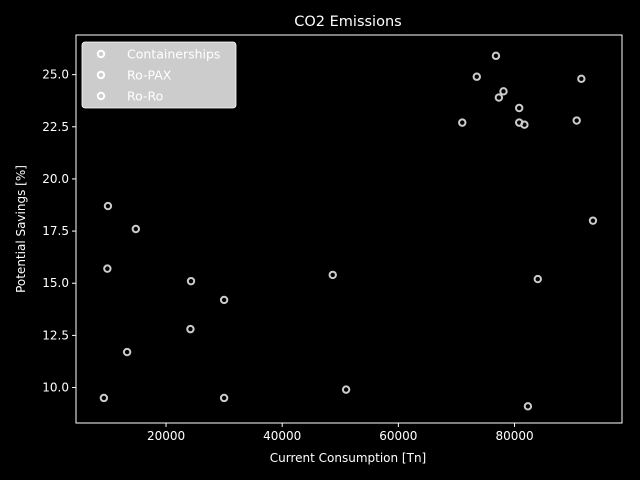 The width and height of the screenshot is (640, 480). I want to click on x-axis-ticks: 20000 40000 60000 80000, so click(340, 433).